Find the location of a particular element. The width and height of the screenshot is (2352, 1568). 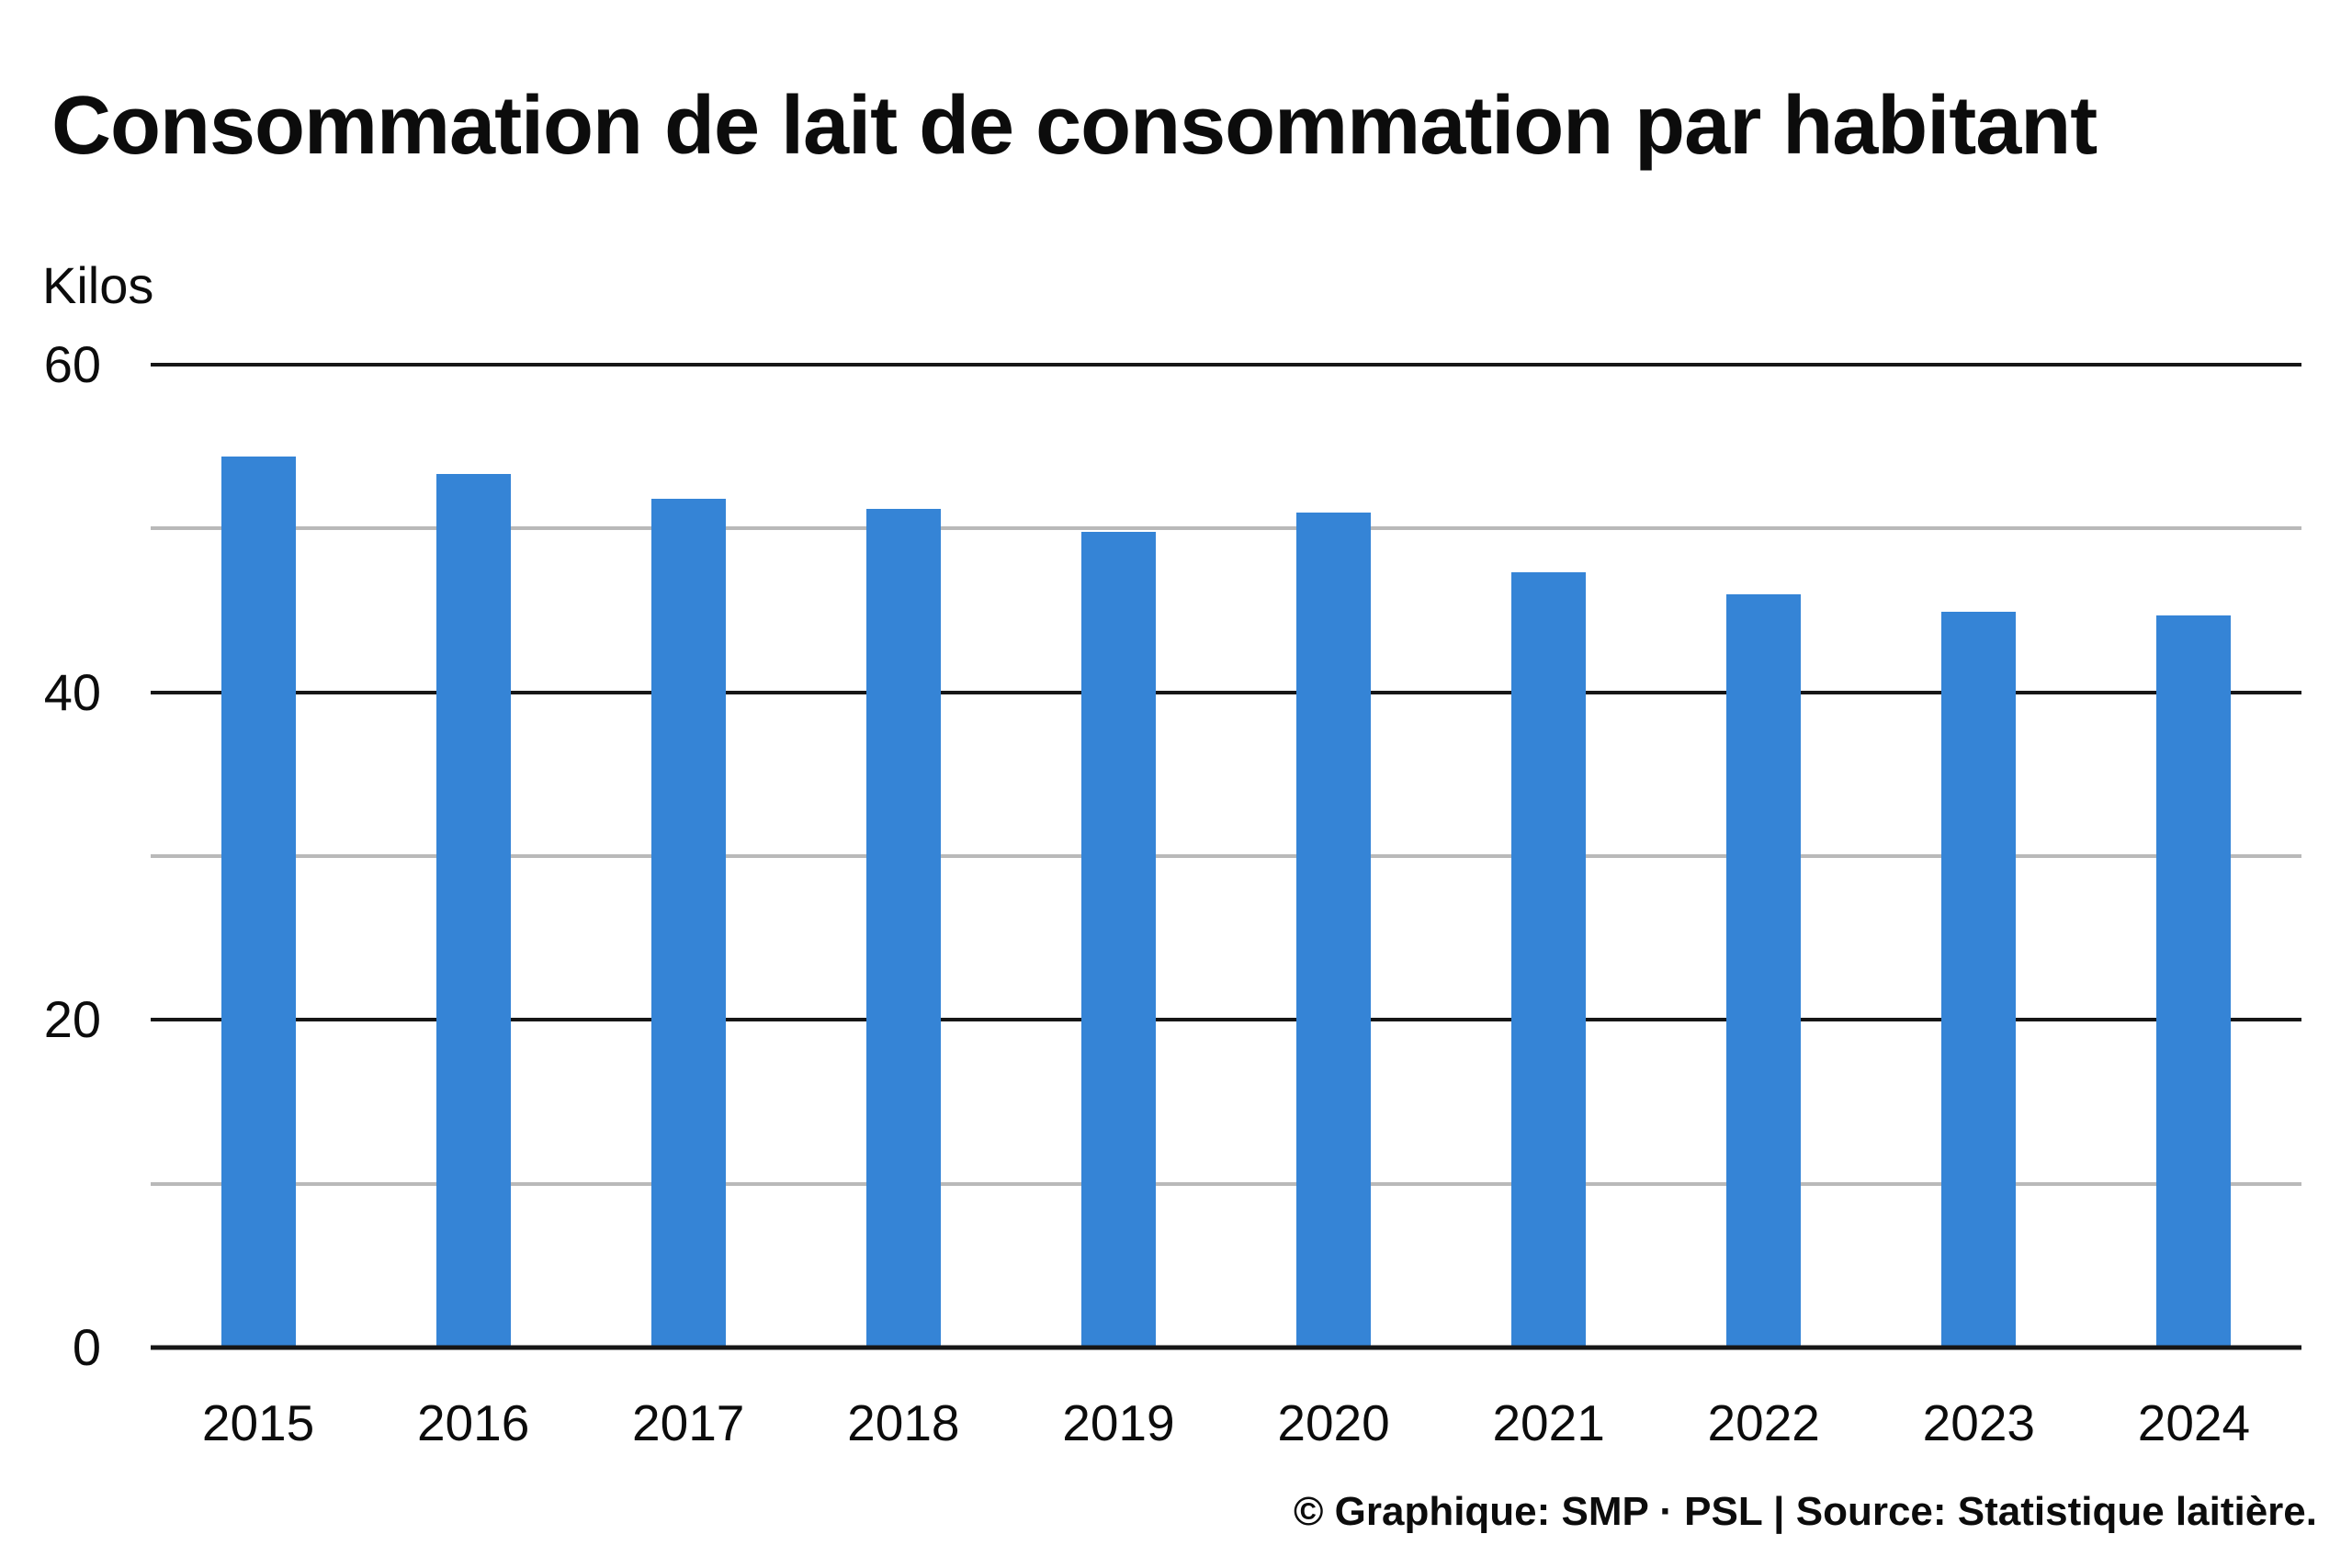

bar-2021 is located at coordinates (1549, 960).